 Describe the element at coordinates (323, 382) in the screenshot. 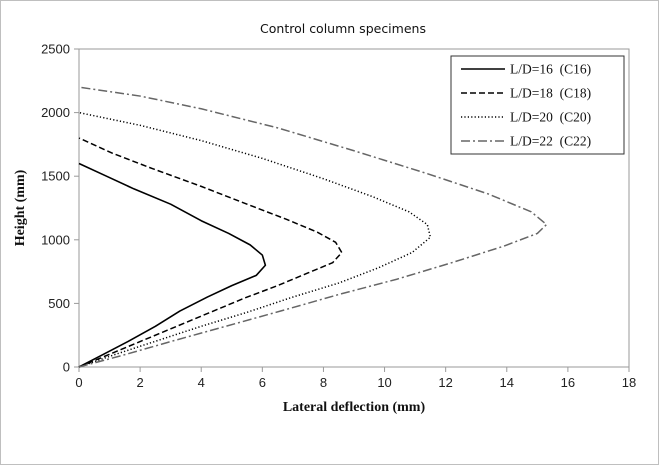

I see `x-tick-label: 8` at that location.